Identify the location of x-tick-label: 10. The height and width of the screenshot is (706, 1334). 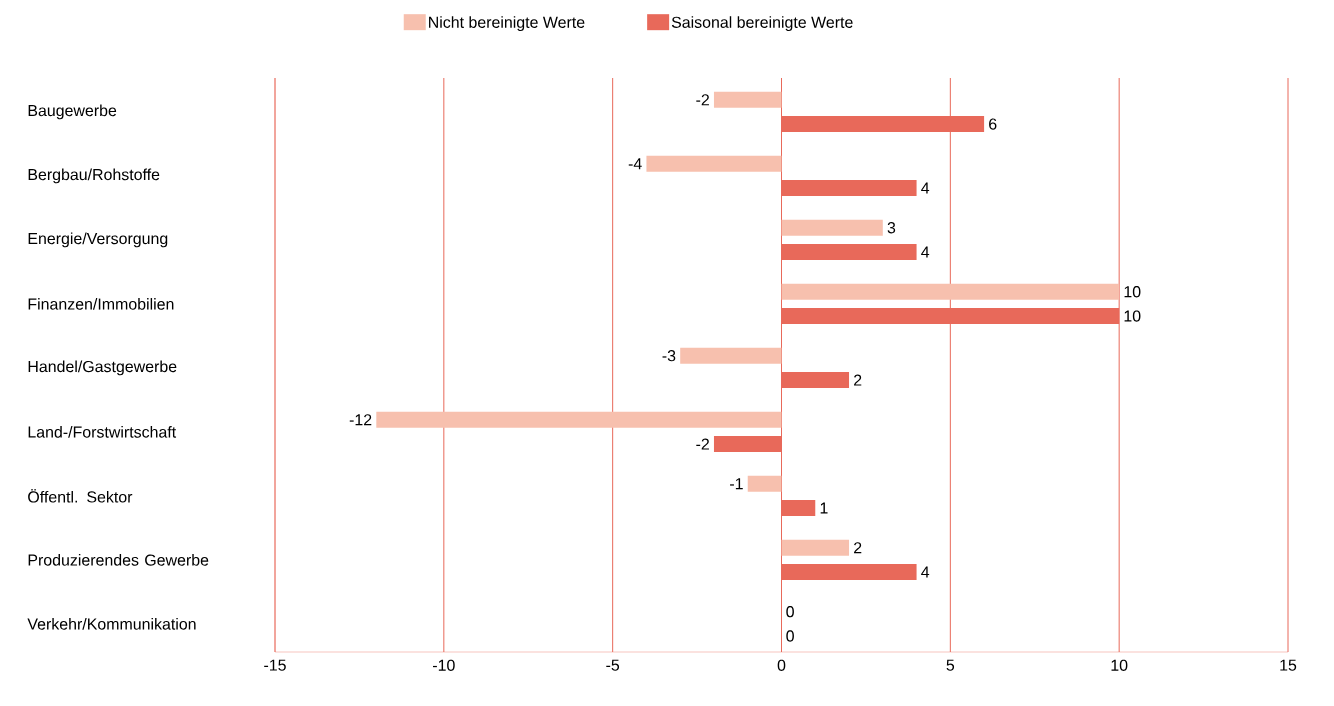
(1119, 665).